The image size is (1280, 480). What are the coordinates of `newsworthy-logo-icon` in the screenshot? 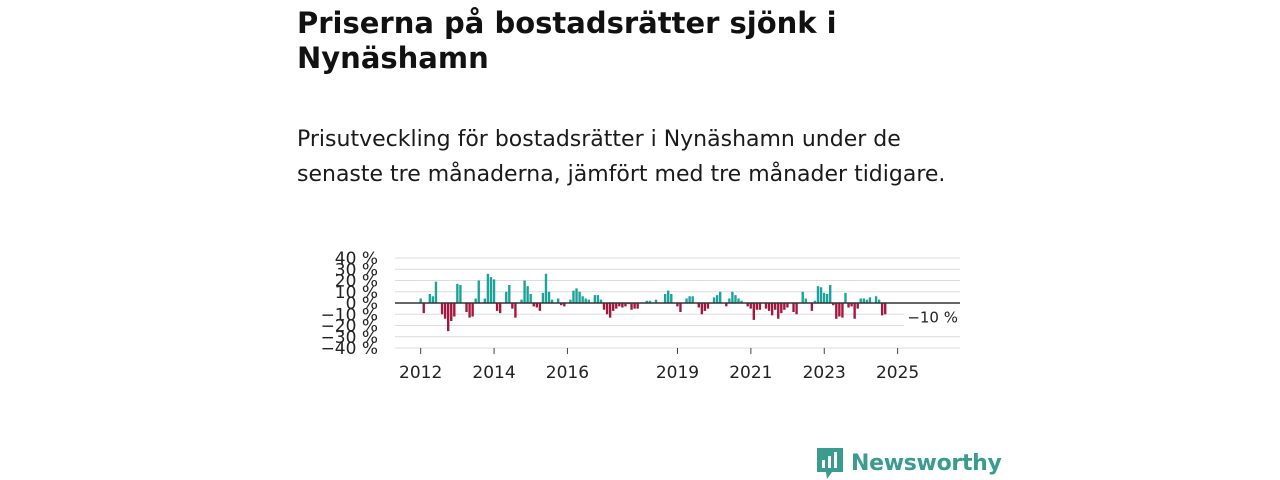 It's located at (830, 463).